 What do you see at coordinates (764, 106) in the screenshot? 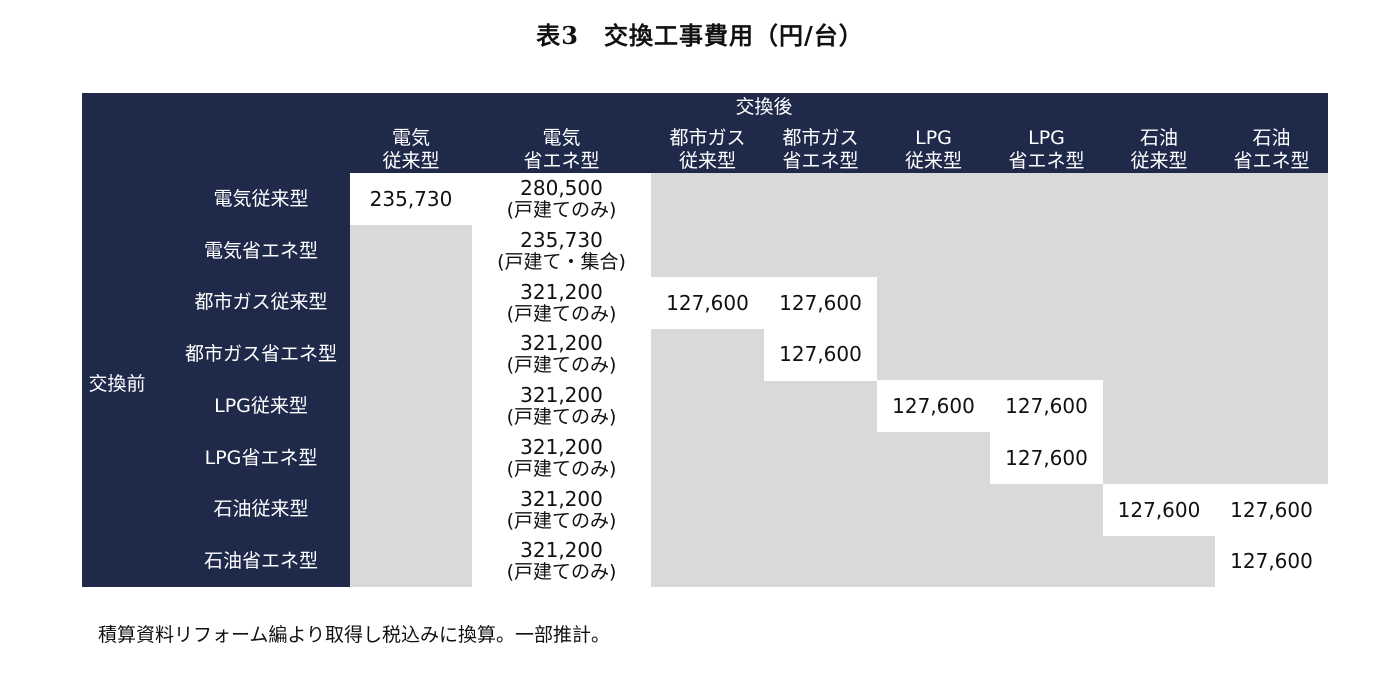
I see `after-label: 交換後` at bounding box center [764, 106].